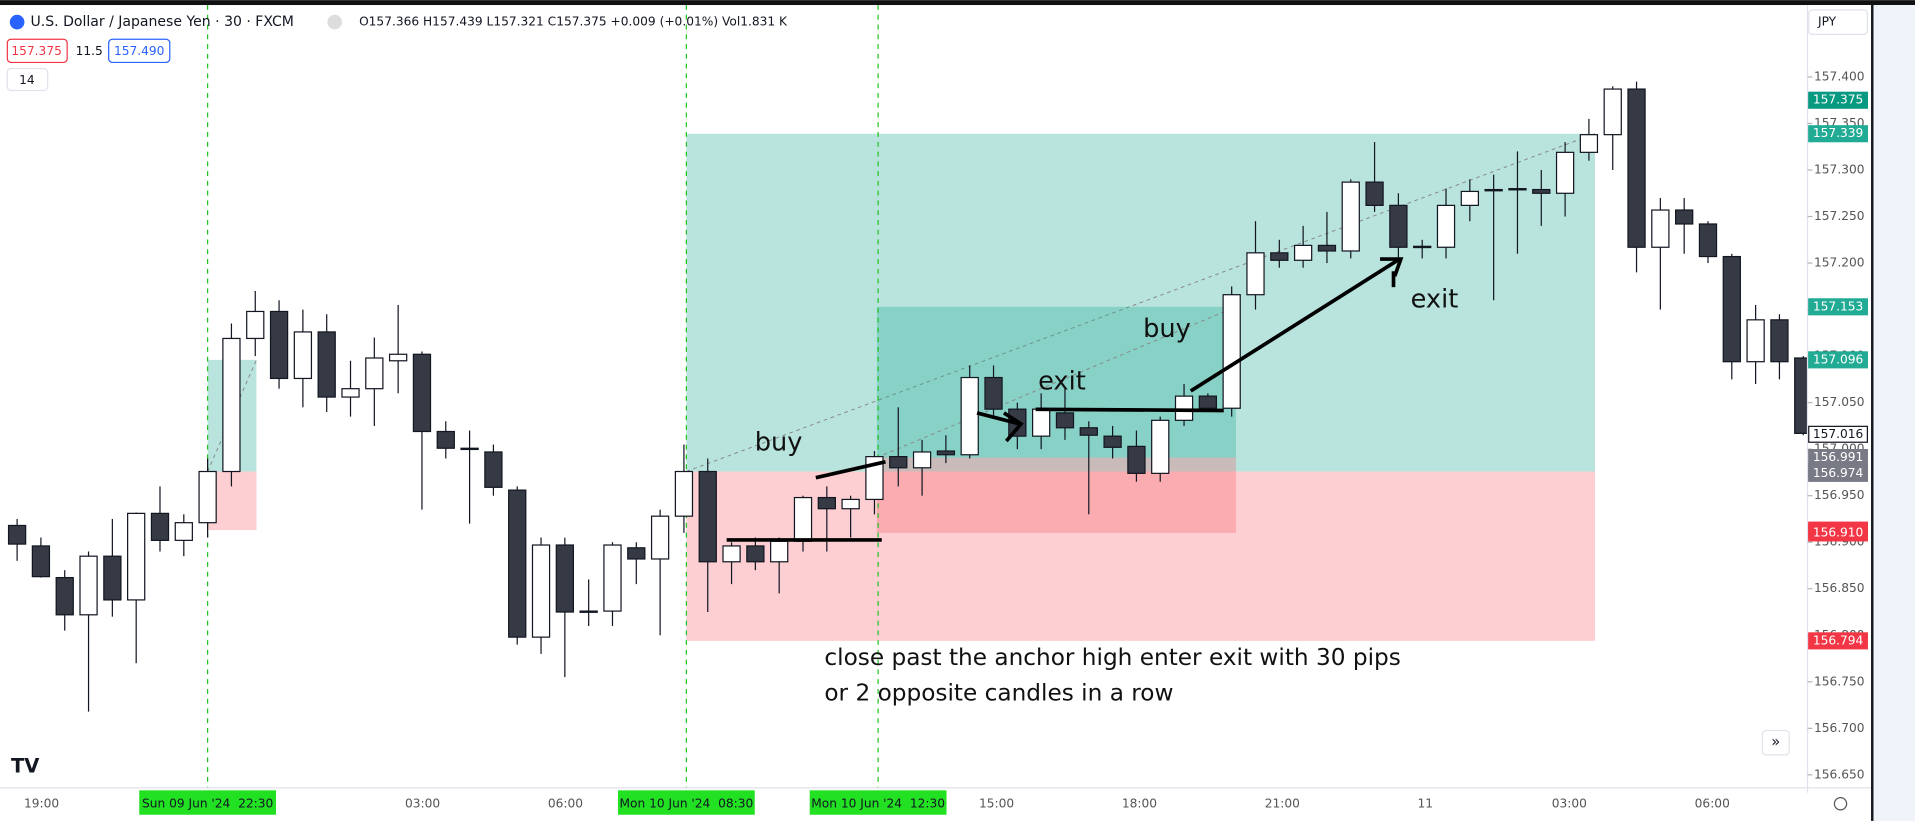 The height and width of the screenshot is (821, 1915). Describe the element at coordinates (1838, 22) in the screenshot. I see `currency-button` at that location.